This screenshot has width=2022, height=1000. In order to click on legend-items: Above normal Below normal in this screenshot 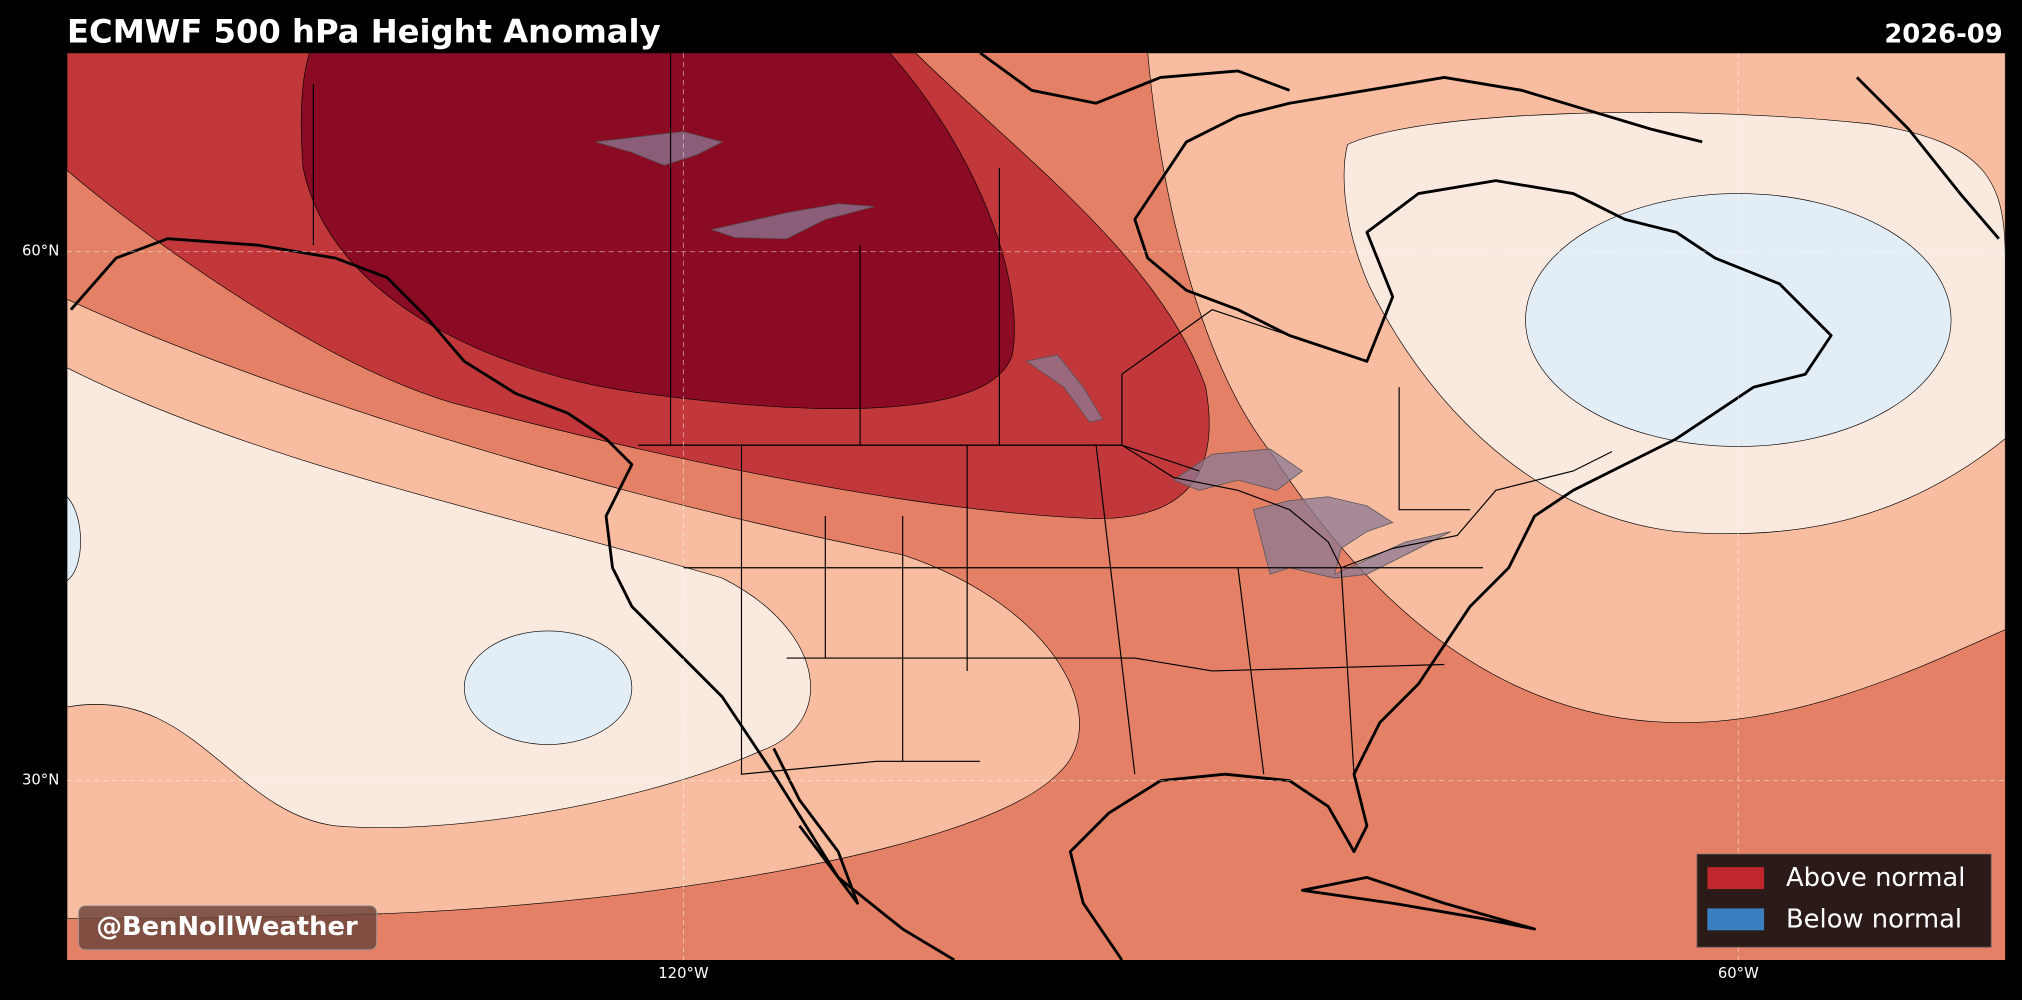, I will do `click(1836, 899)`.